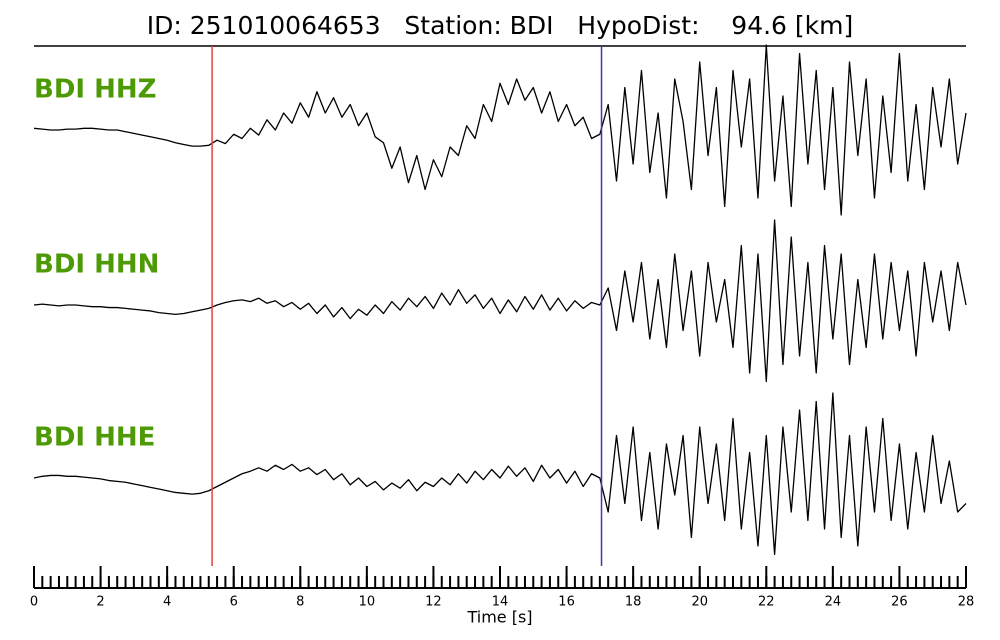  I want to click on x-tick-label: 16, so click(566, 602).